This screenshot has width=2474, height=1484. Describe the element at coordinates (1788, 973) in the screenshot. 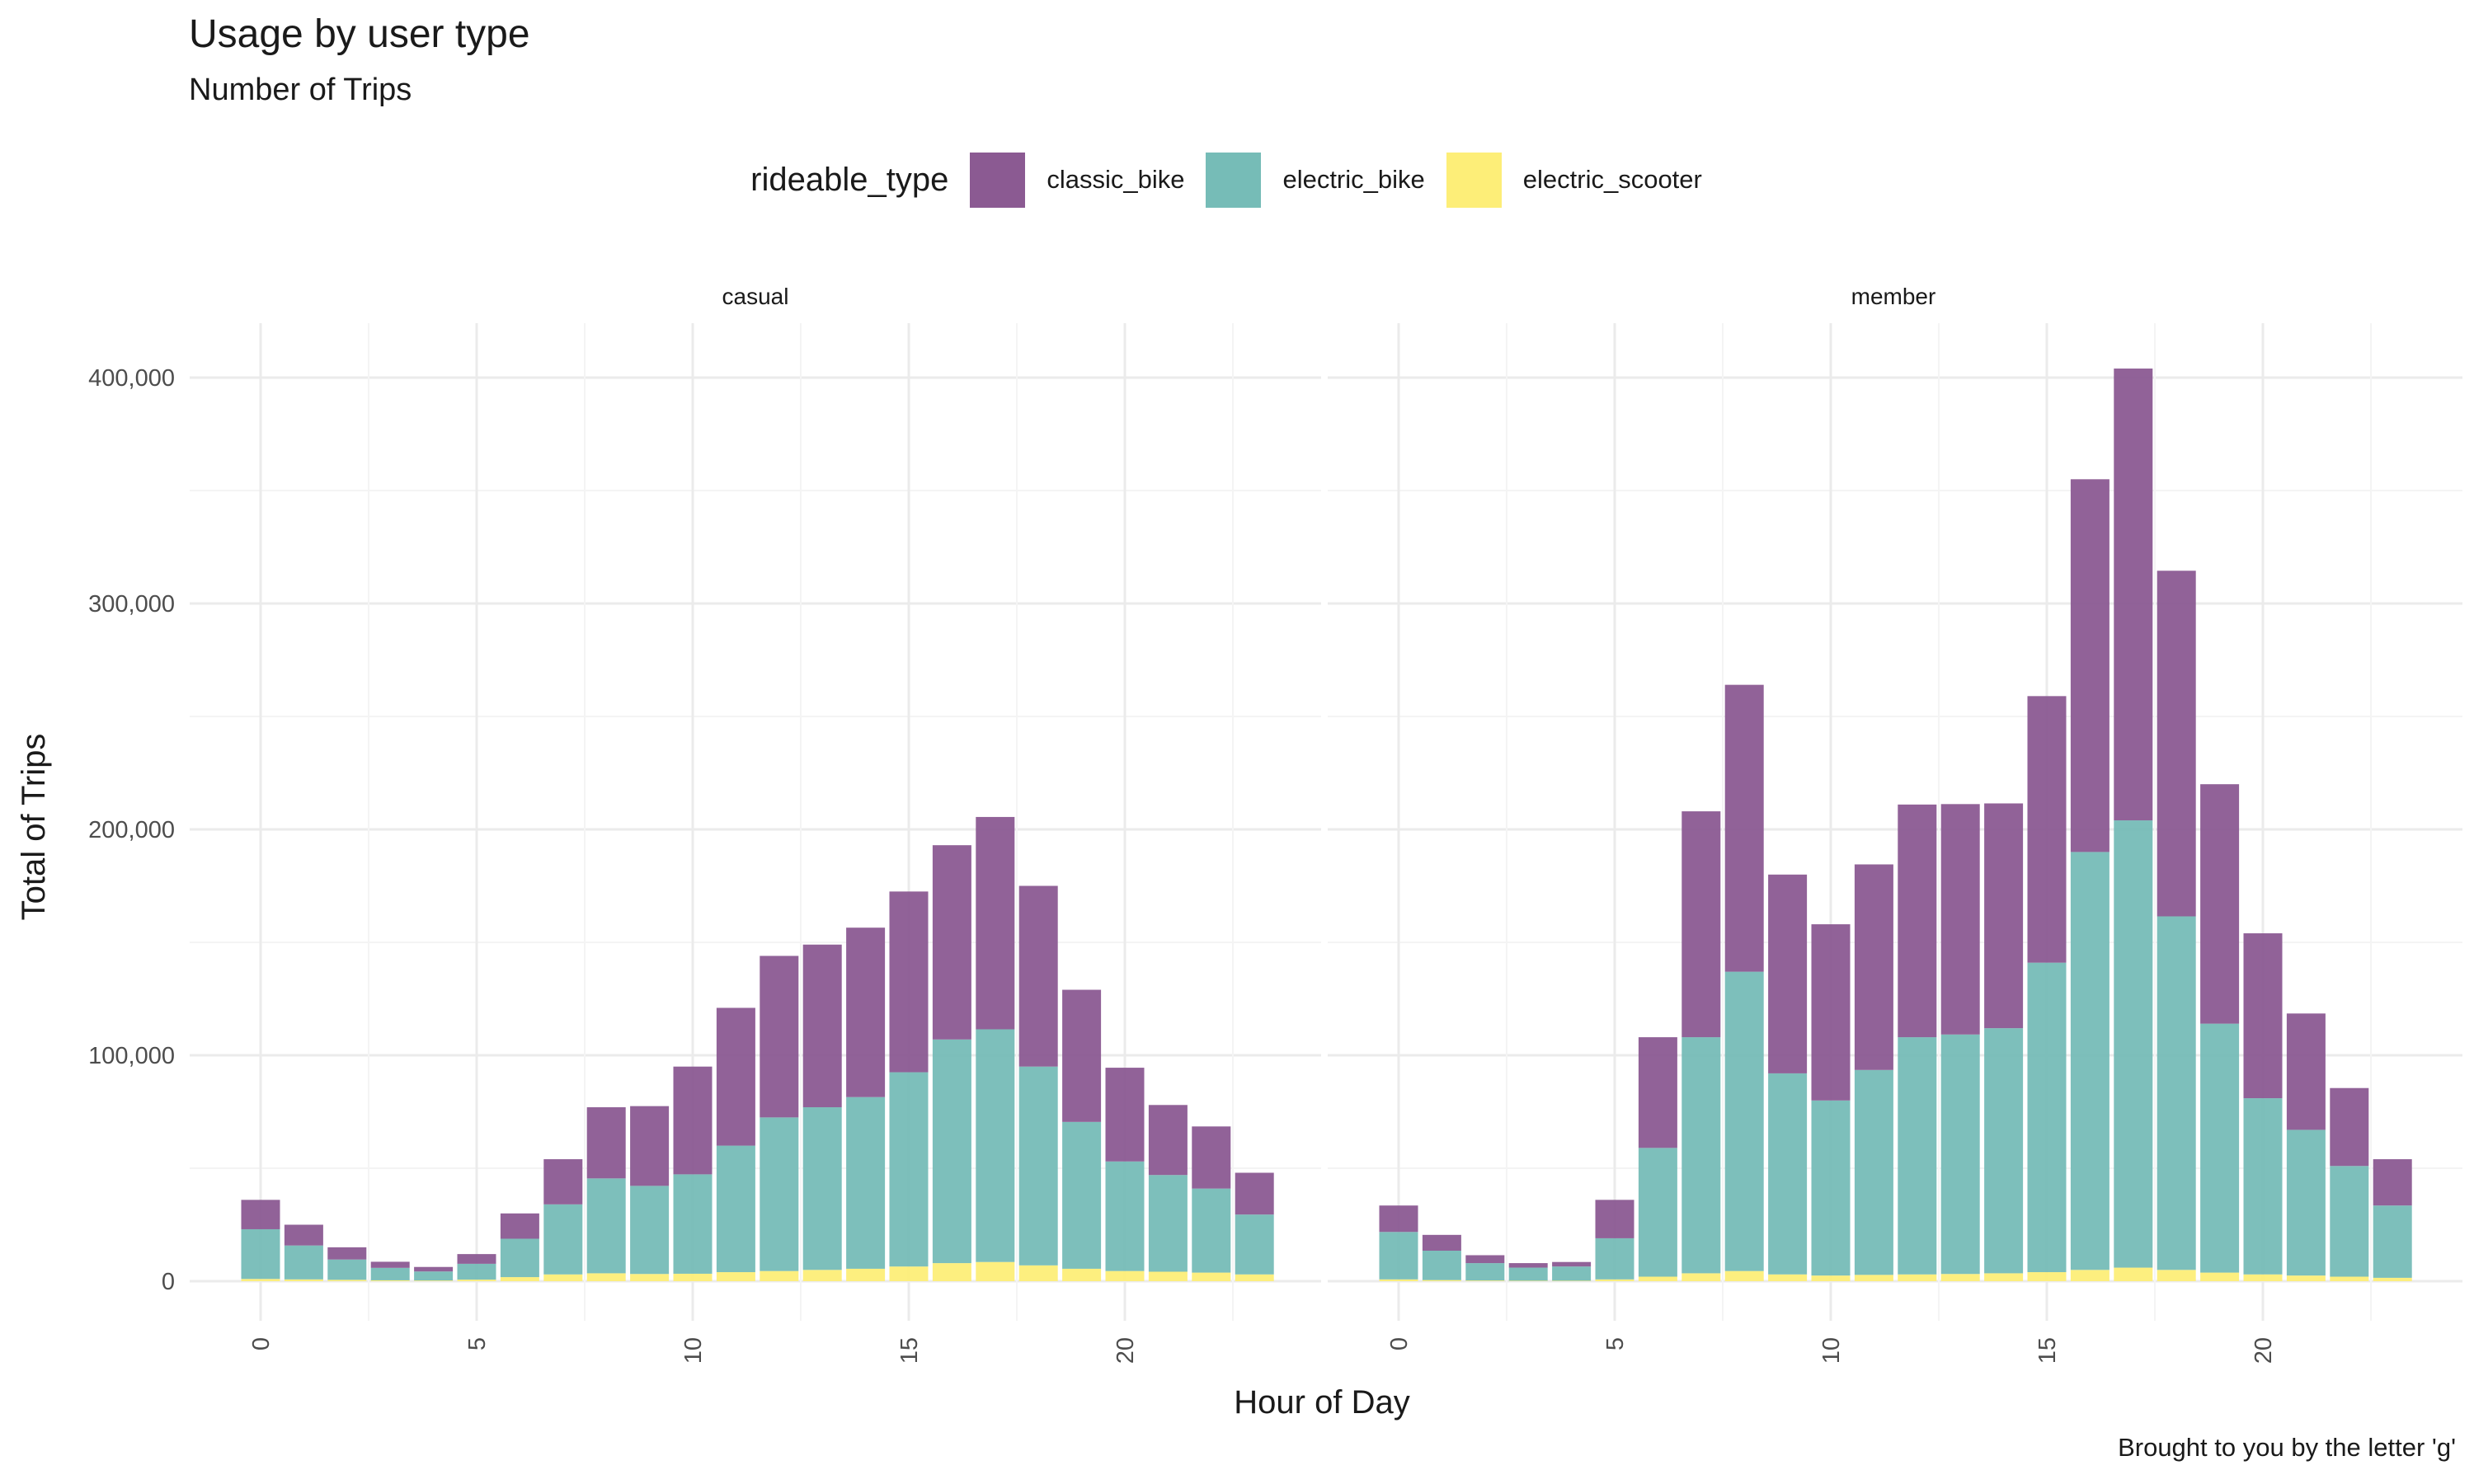

I see `bar-member-classic-bike-h9` at that location.